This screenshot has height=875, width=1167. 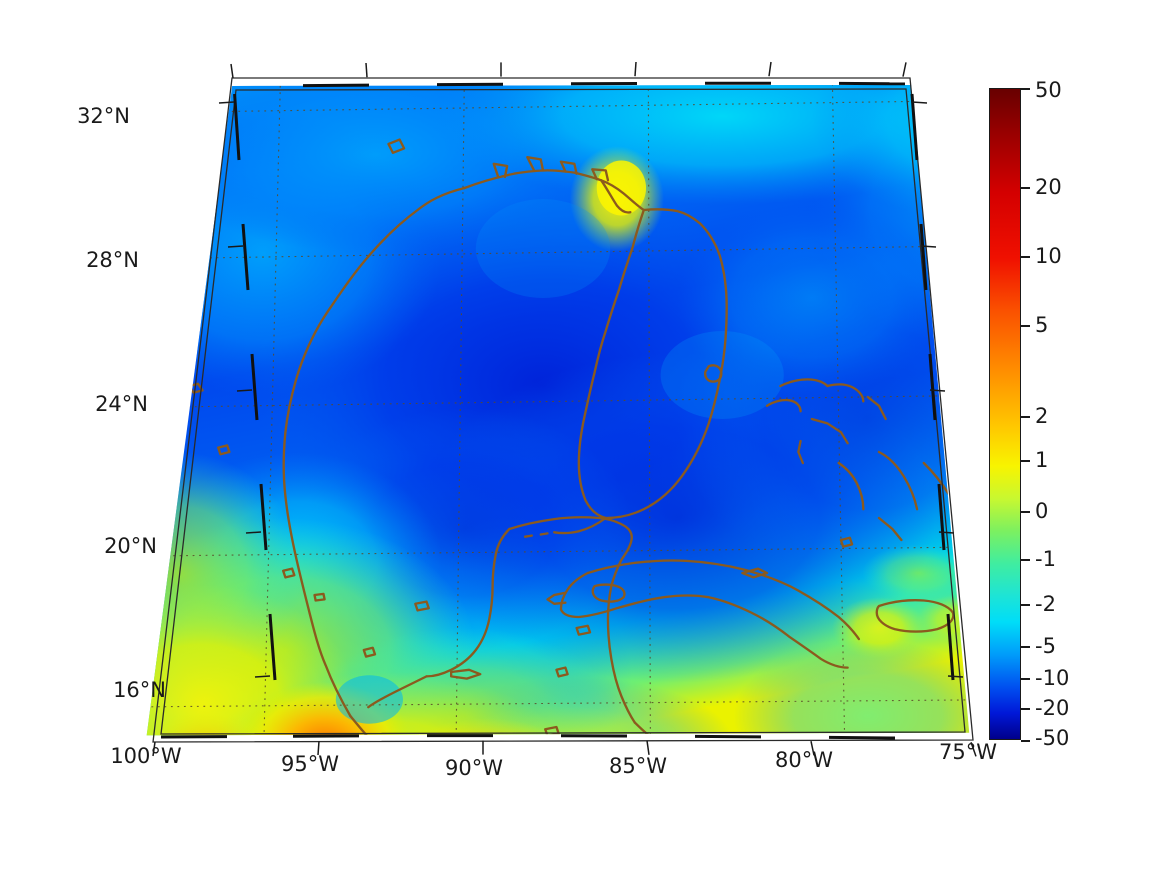 What do you see at coordinates (1048, 187) in the screenshot?
I see `colorbar-label-1: 20` at bounding box center [1048, 187].